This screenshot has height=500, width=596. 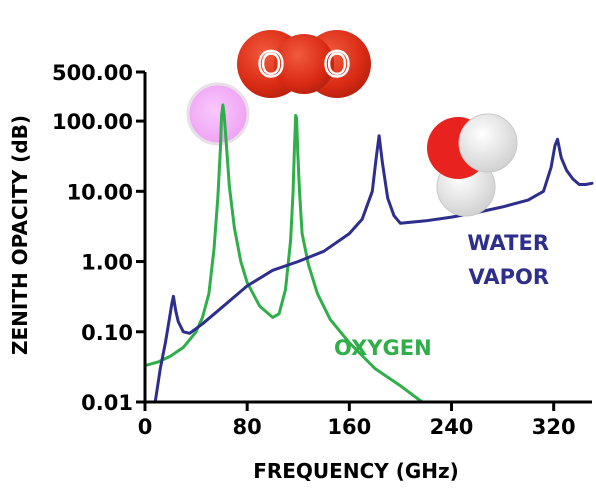 What do you see at coordinates (271, 65) in the screenshot?
I see `oxygen-atom-letter-1: O` at bounding box center [271, 65].